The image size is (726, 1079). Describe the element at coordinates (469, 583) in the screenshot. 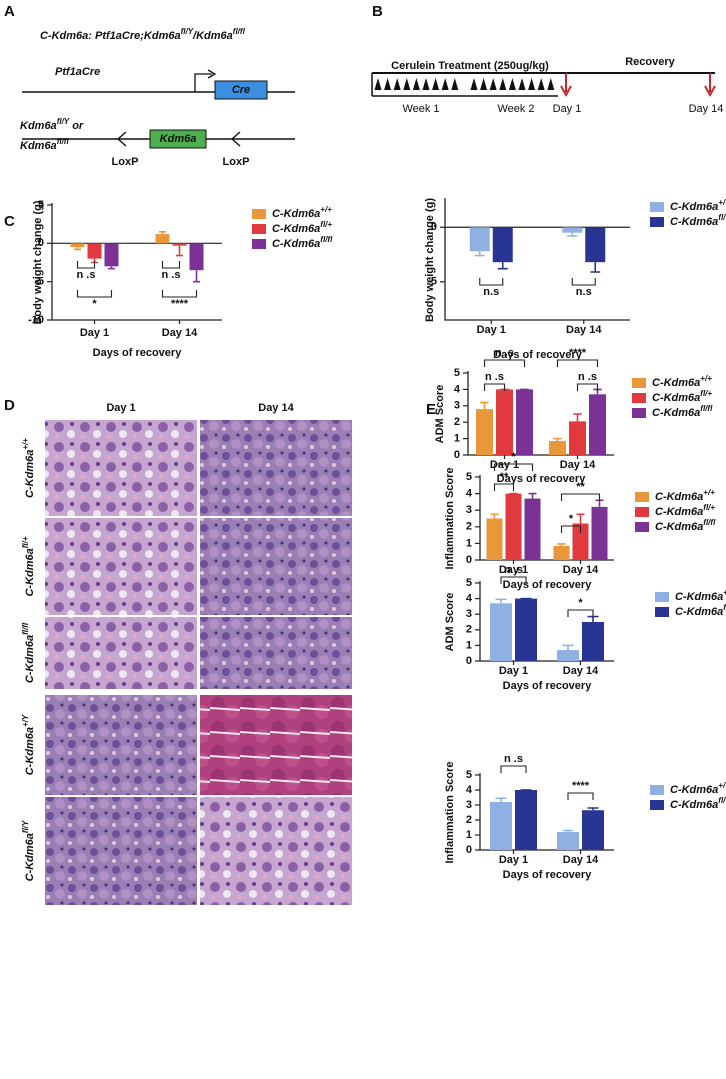

I see `y-tick-label: 5` at that location.